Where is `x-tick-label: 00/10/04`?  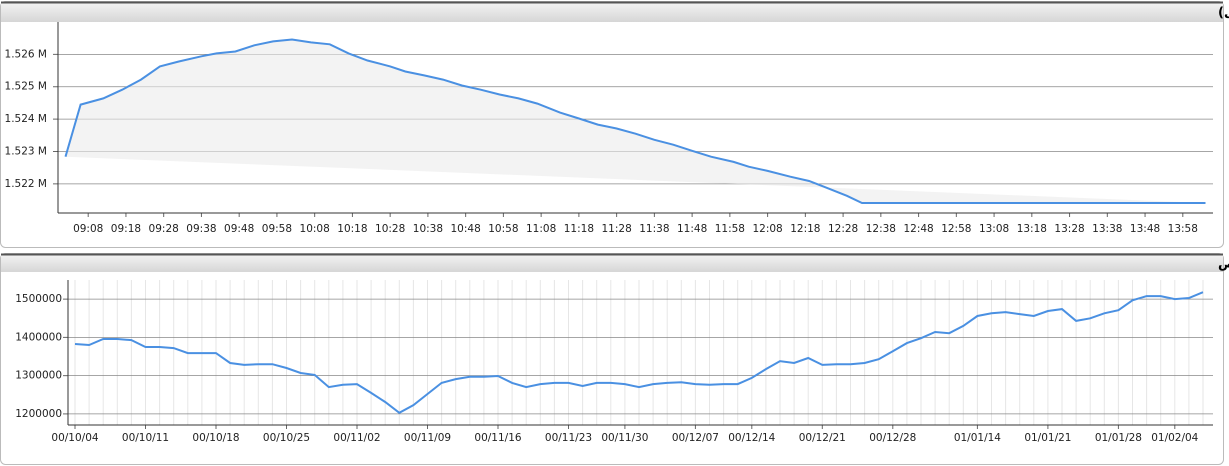
x-tick-label: 00/10/04 is located at coordinates (74, 438).